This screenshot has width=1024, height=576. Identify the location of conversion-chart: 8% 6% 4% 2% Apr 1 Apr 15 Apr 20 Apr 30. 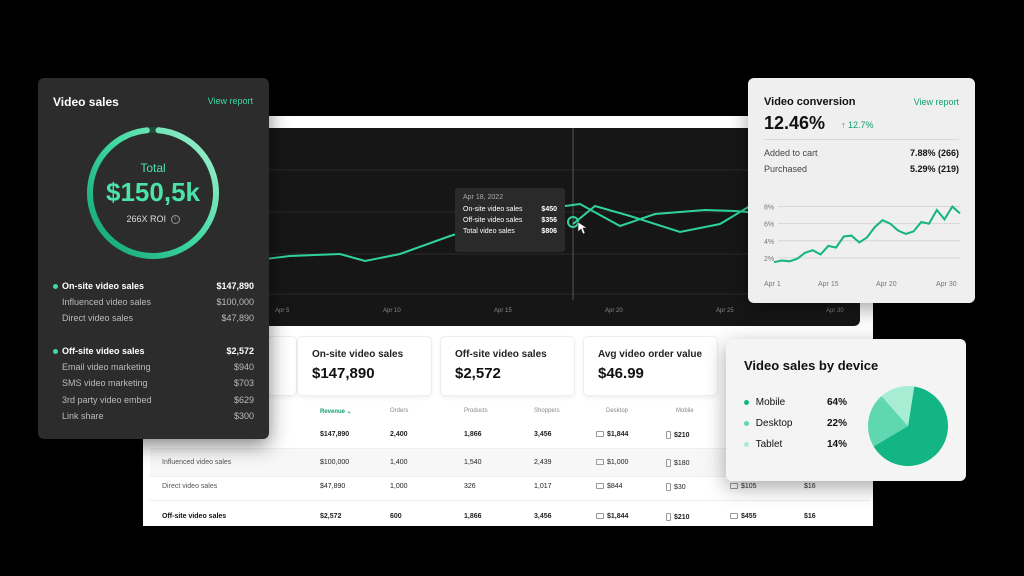
(861, 190).